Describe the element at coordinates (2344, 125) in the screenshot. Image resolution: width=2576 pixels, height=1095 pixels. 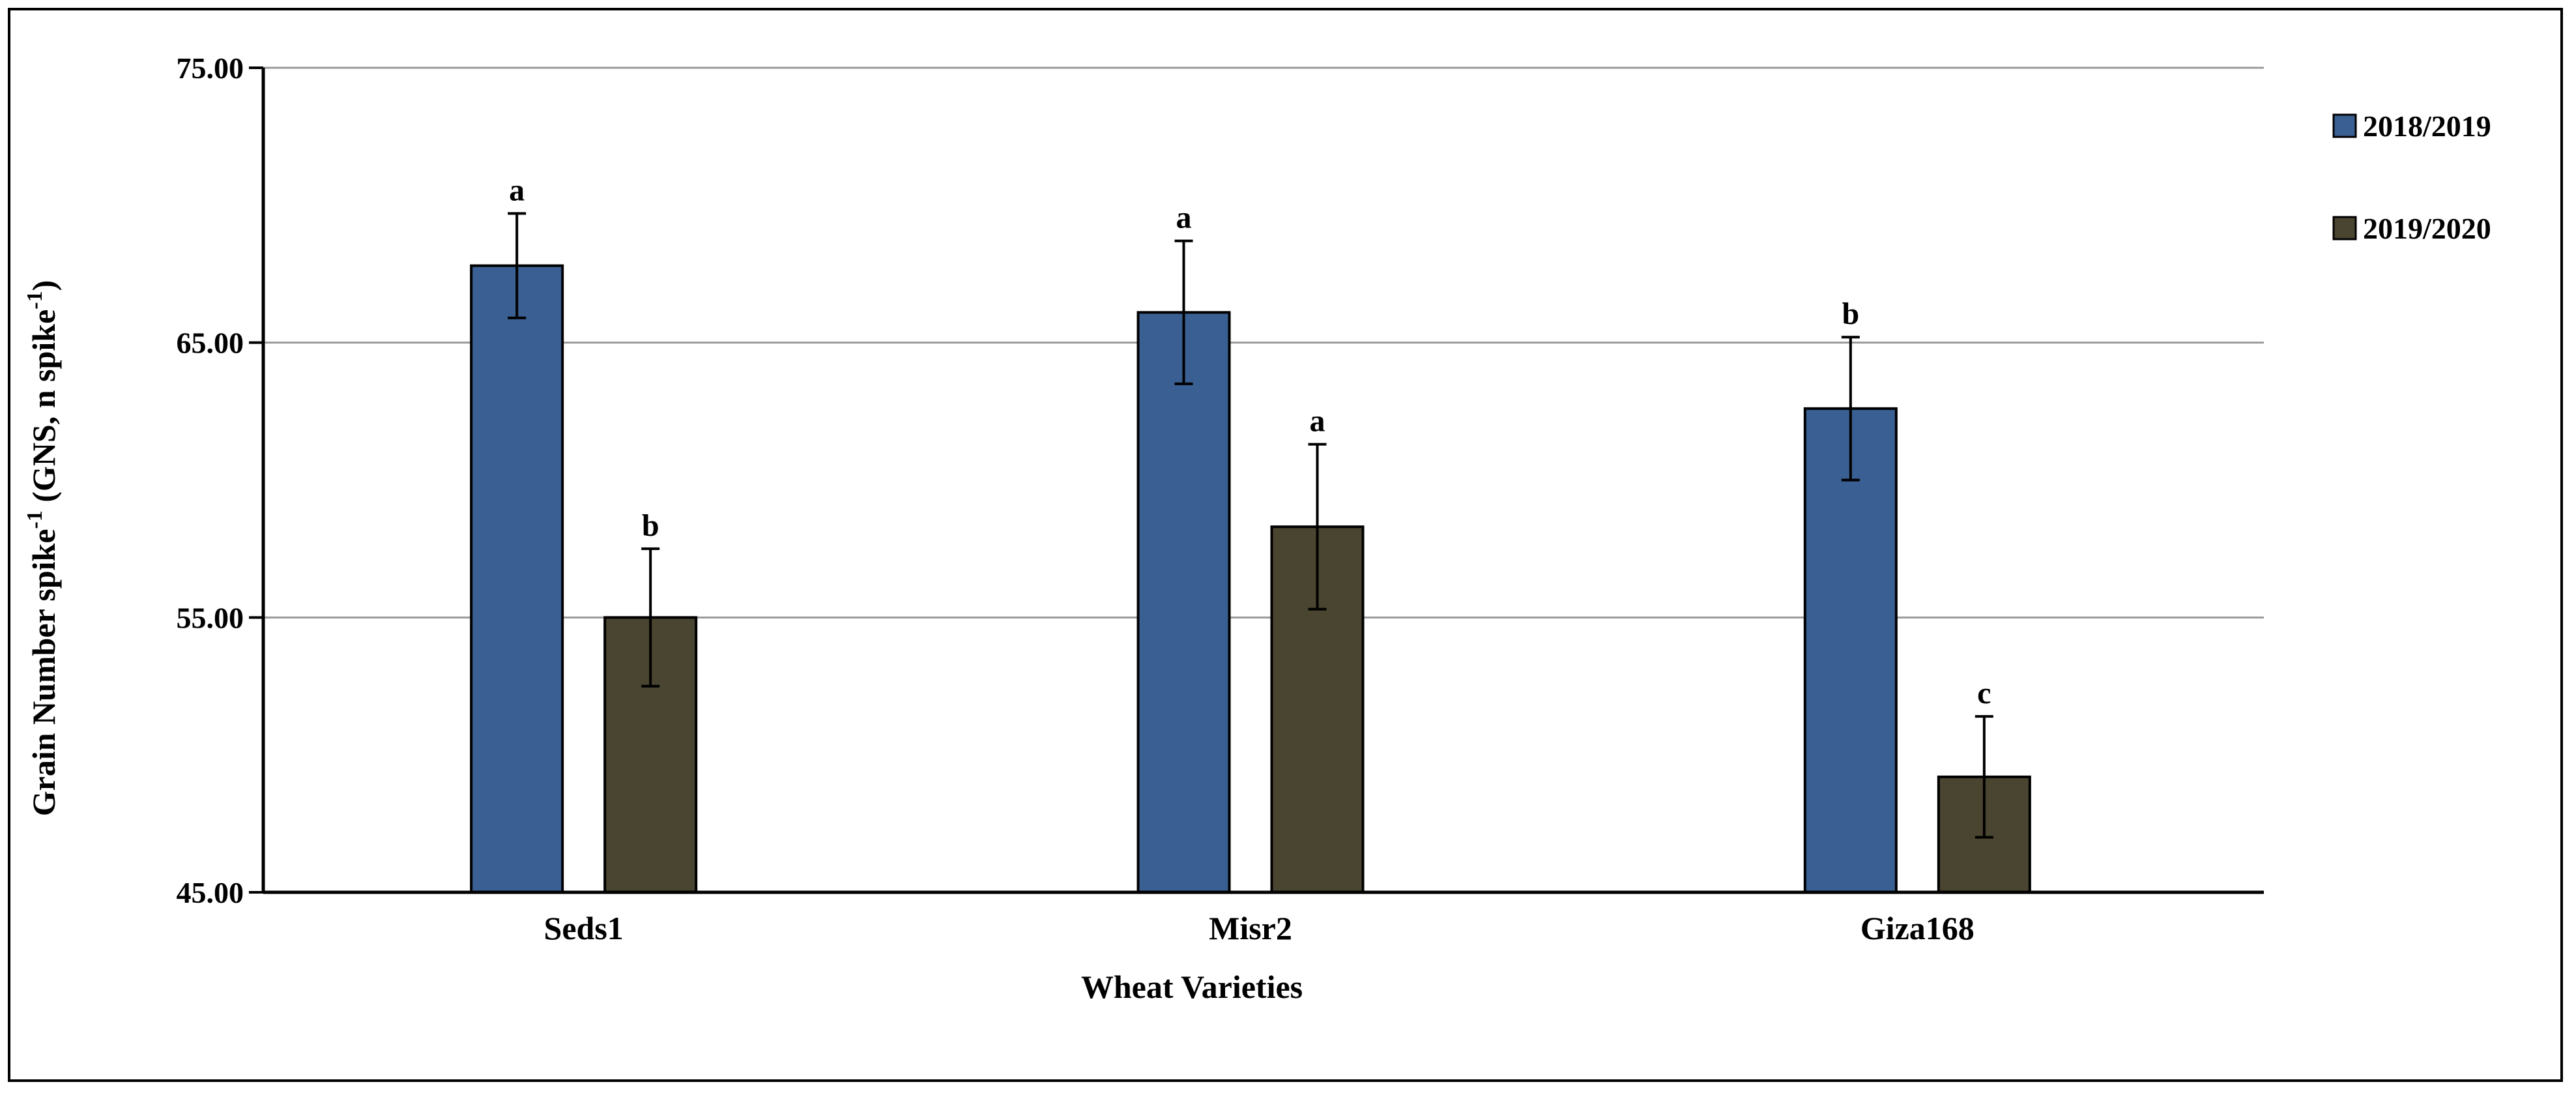
I see `legend-swatch-2018-2019` at that location.